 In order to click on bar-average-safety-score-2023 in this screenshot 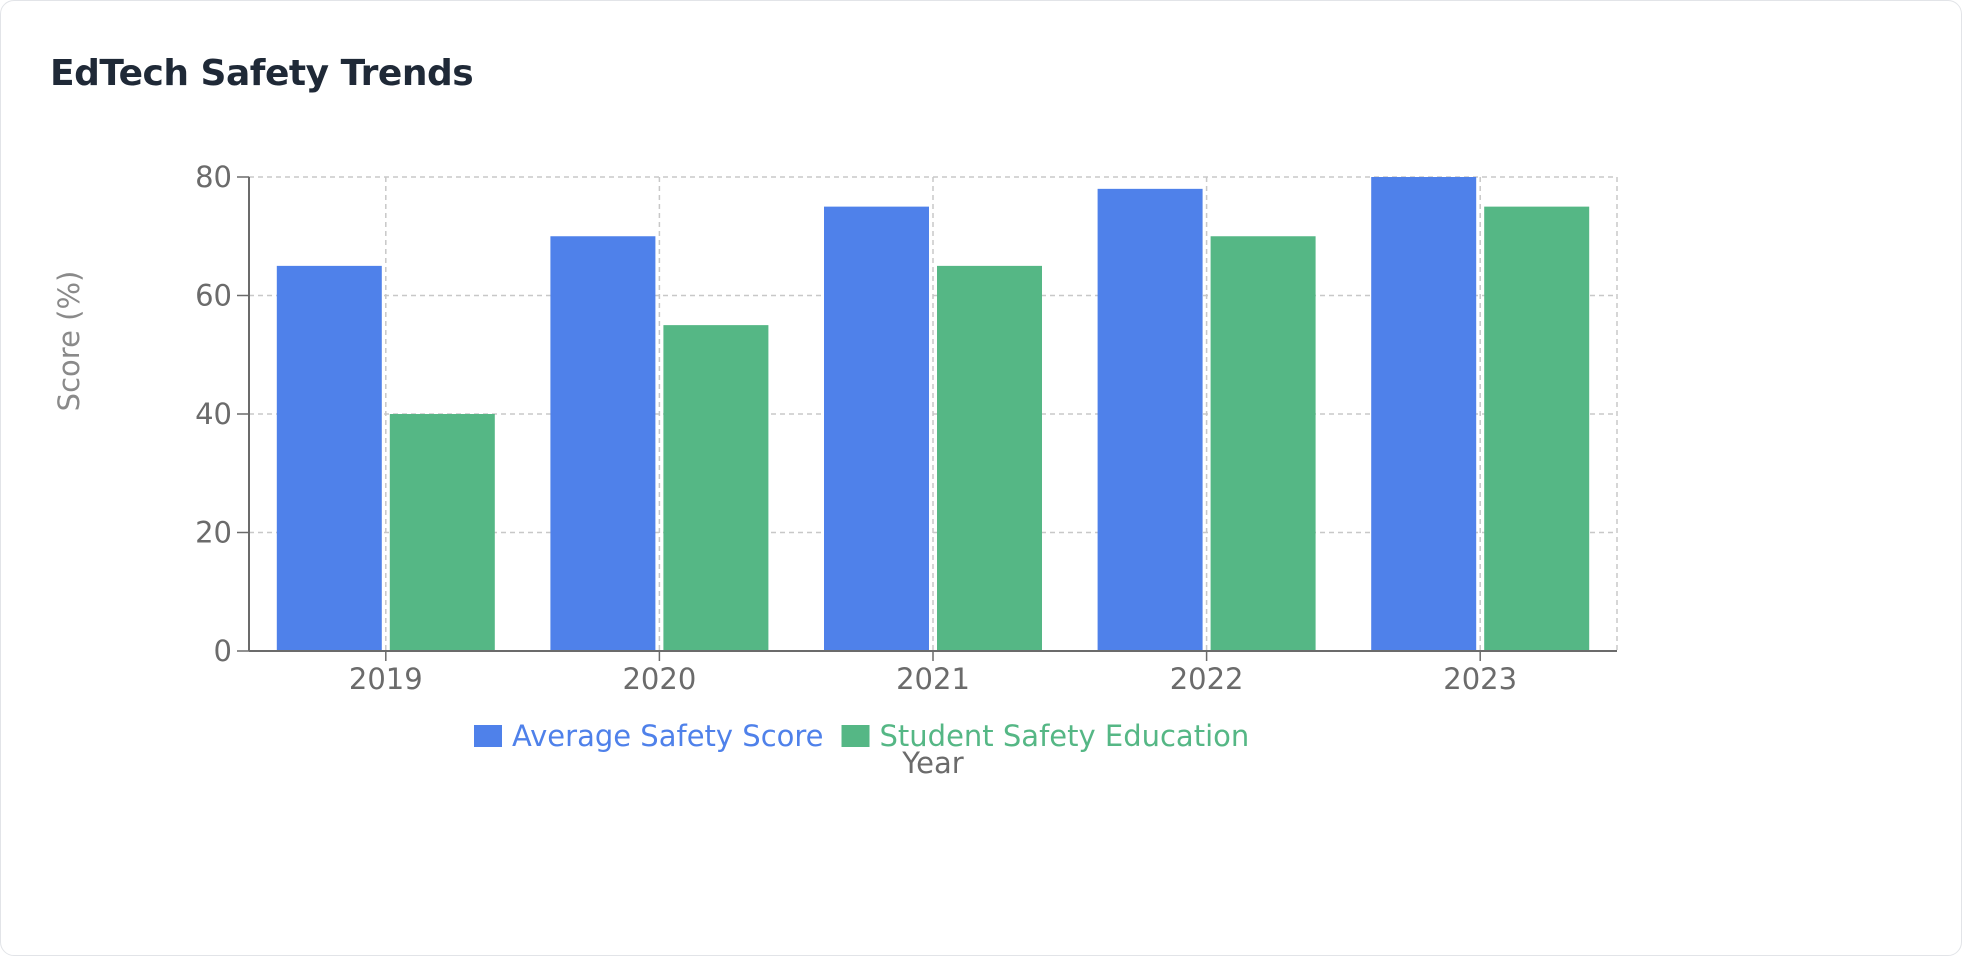, I will do `click(1424, 414)`.